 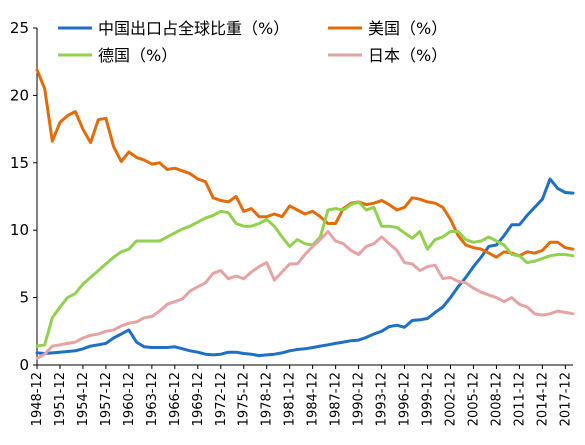 I want to click on x-tick-label: 2002-12, so click(x=450, y=399).